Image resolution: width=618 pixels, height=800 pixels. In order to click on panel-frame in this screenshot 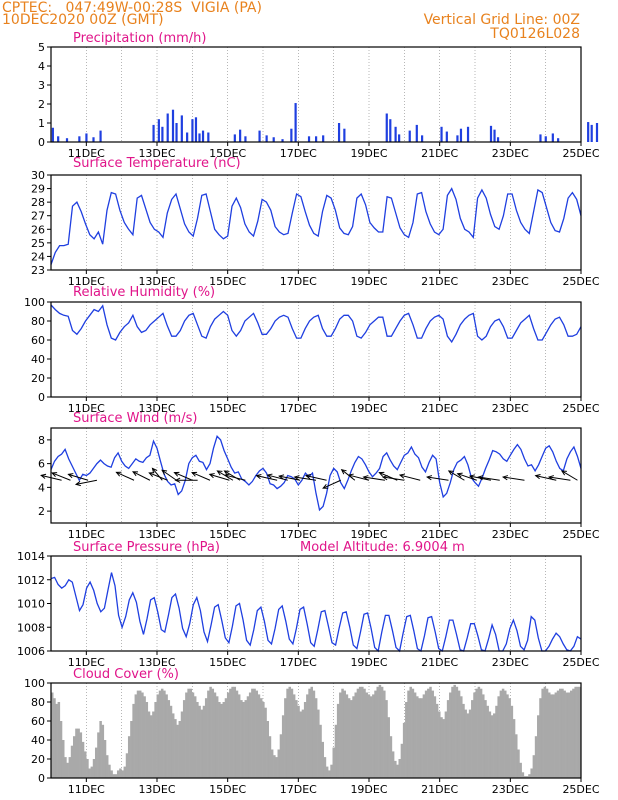, I will do `click(316, 730)`.